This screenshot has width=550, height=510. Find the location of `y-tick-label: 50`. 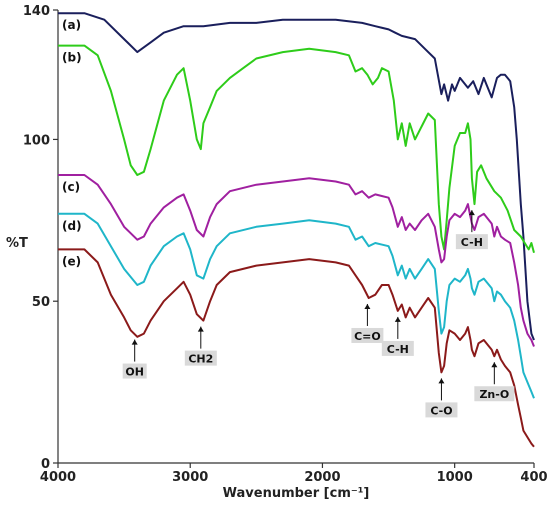

y-tick-label: 50 is located at coordinates (41, 302).